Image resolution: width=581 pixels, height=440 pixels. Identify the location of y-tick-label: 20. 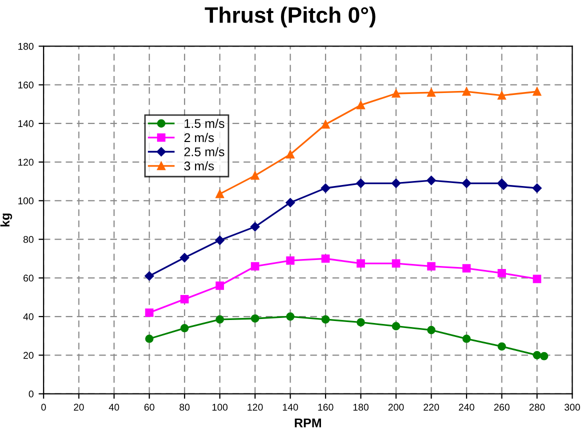
(29, 355).